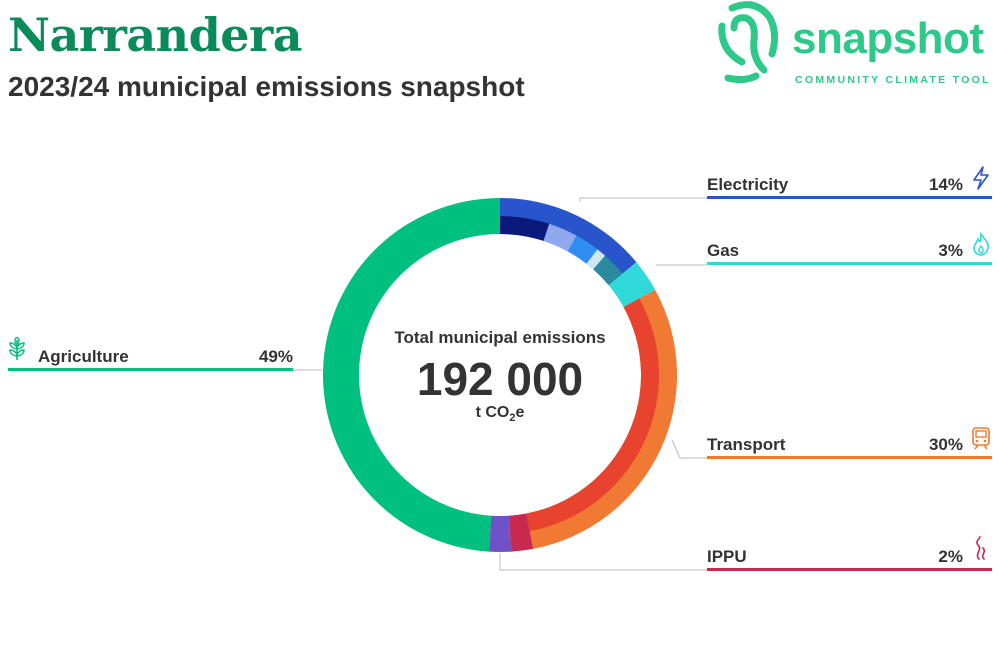 The height and width of the screenshot is (670, 1000). What do you see at coordinates (411, 375) in the screenshot?
I see `donut-slice-agriculture` at bounding box center [411, 375].